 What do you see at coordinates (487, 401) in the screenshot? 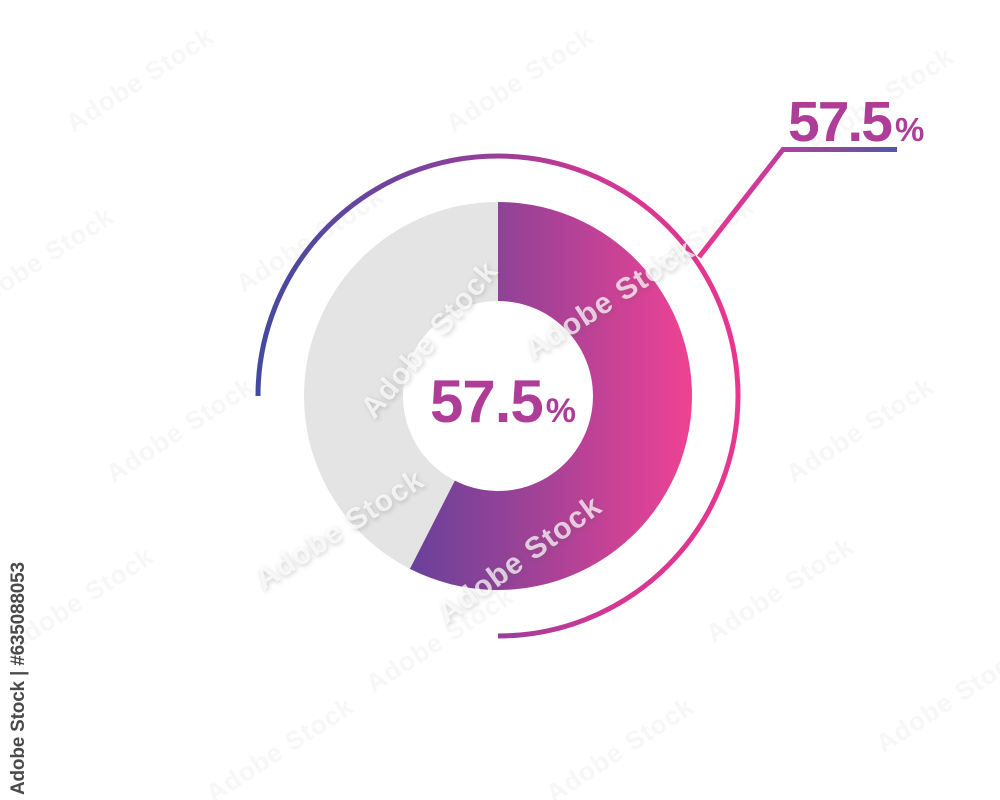
I see `center-value: 57.5` at bounding box center [487, 401].